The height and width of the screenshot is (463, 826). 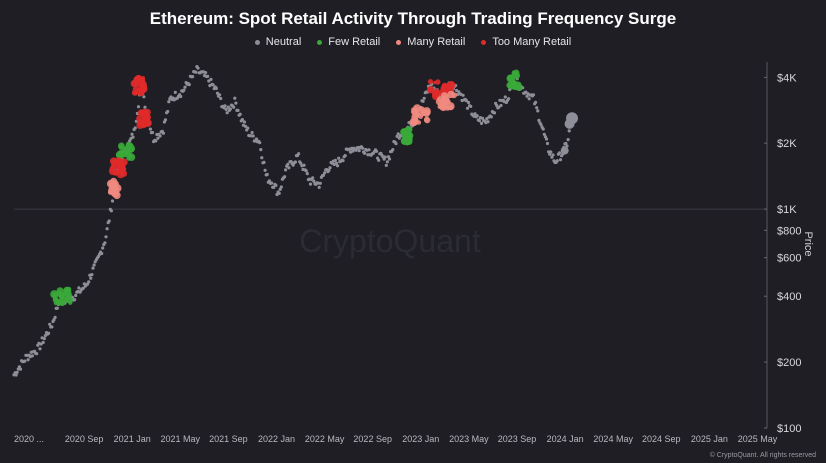 I want to click on legend-item-neutral: Neutral, so click(x=278, y=42).